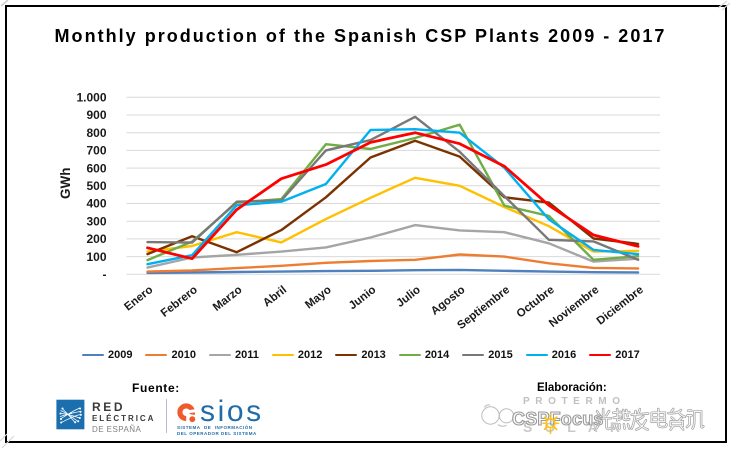 This screenshot has height=450, width=730. Describe the element at coordinates (91, 98) in the screenshot. I see `svg-text: 1.000` at that location.